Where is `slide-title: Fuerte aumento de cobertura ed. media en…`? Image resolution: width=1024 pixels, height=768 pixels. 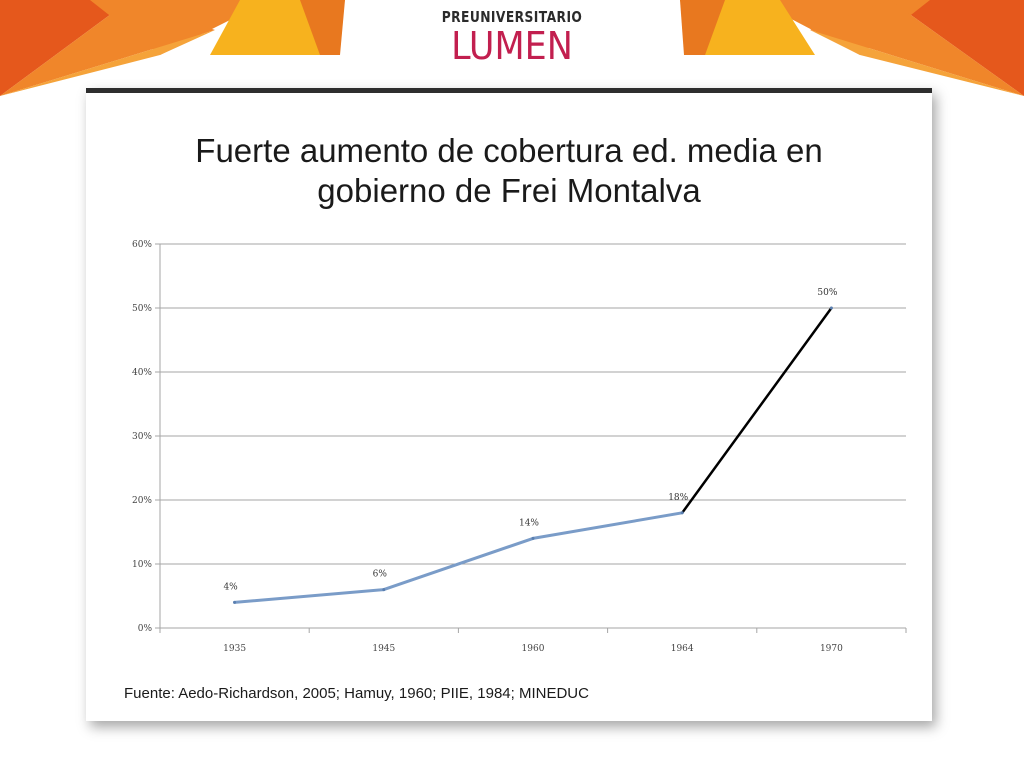
slide-title: Fuerte aumento de cobertura ed. media en… is located at coordinates (509, 171).